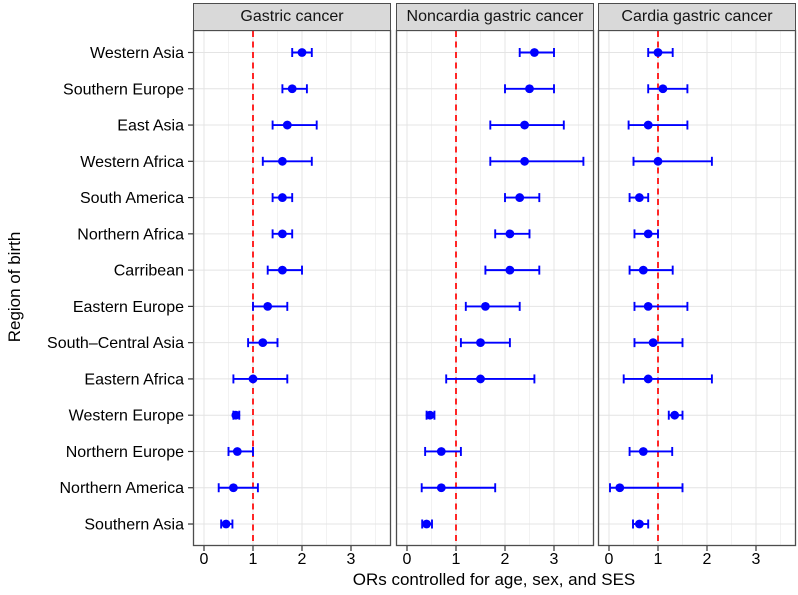  Describe the element at coordinates (14, 287) in the screenshot. I see `y-axis-title: Region of birth` at that location.